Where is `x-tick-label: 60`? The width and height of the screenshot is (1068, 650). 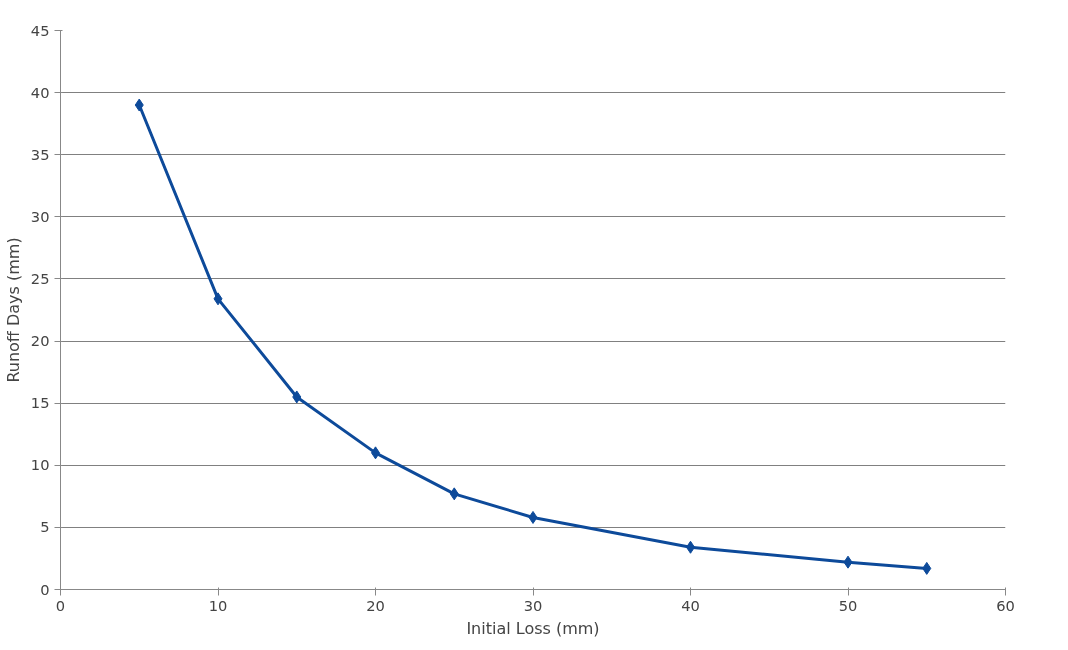 x-tick-label: 60 is located at coordinates (1005, 605).